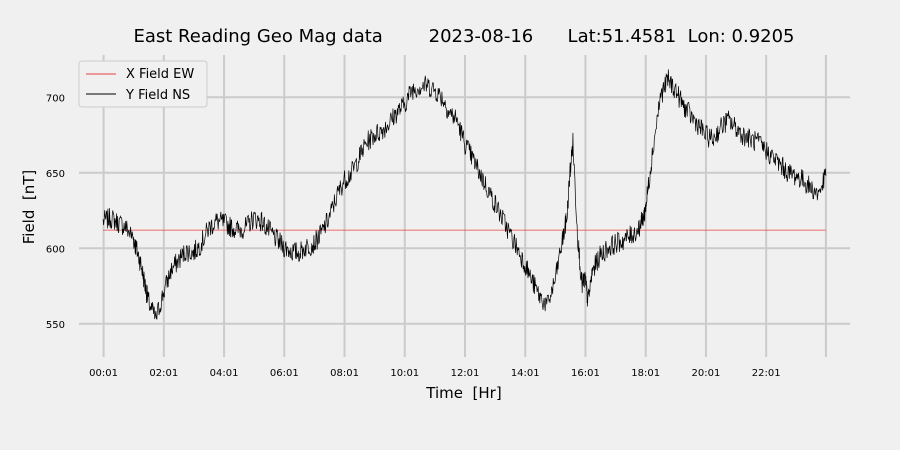 This screenshot has height=450, width=900. What do you see at coordinates (706, 373) in the screenshot?
I see `x-tick-label: 20:01` at bounding box center [706, 373].